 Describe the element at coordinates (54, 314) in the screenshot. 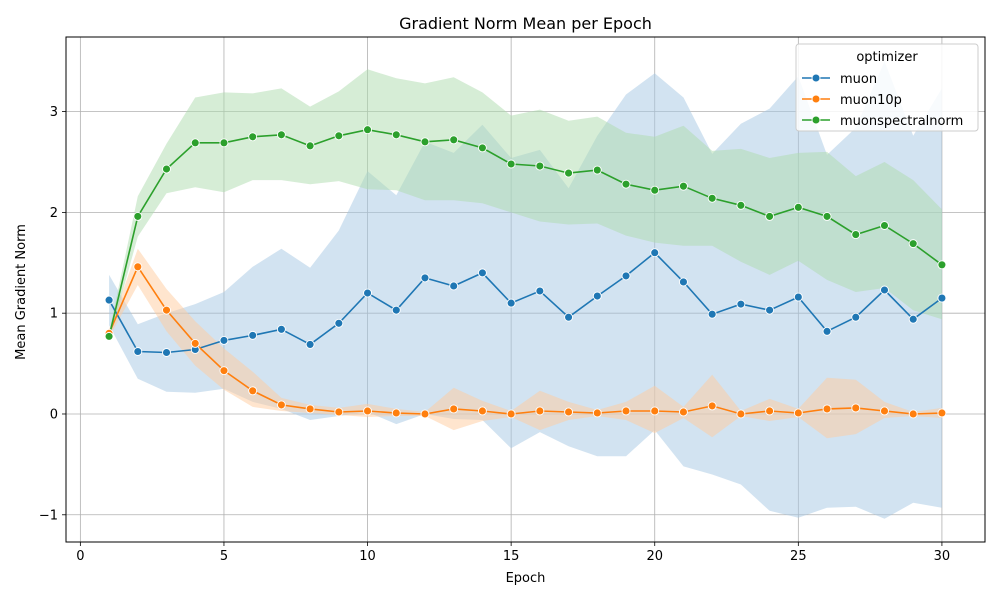

I see `y-tick-label: 1` at that location.